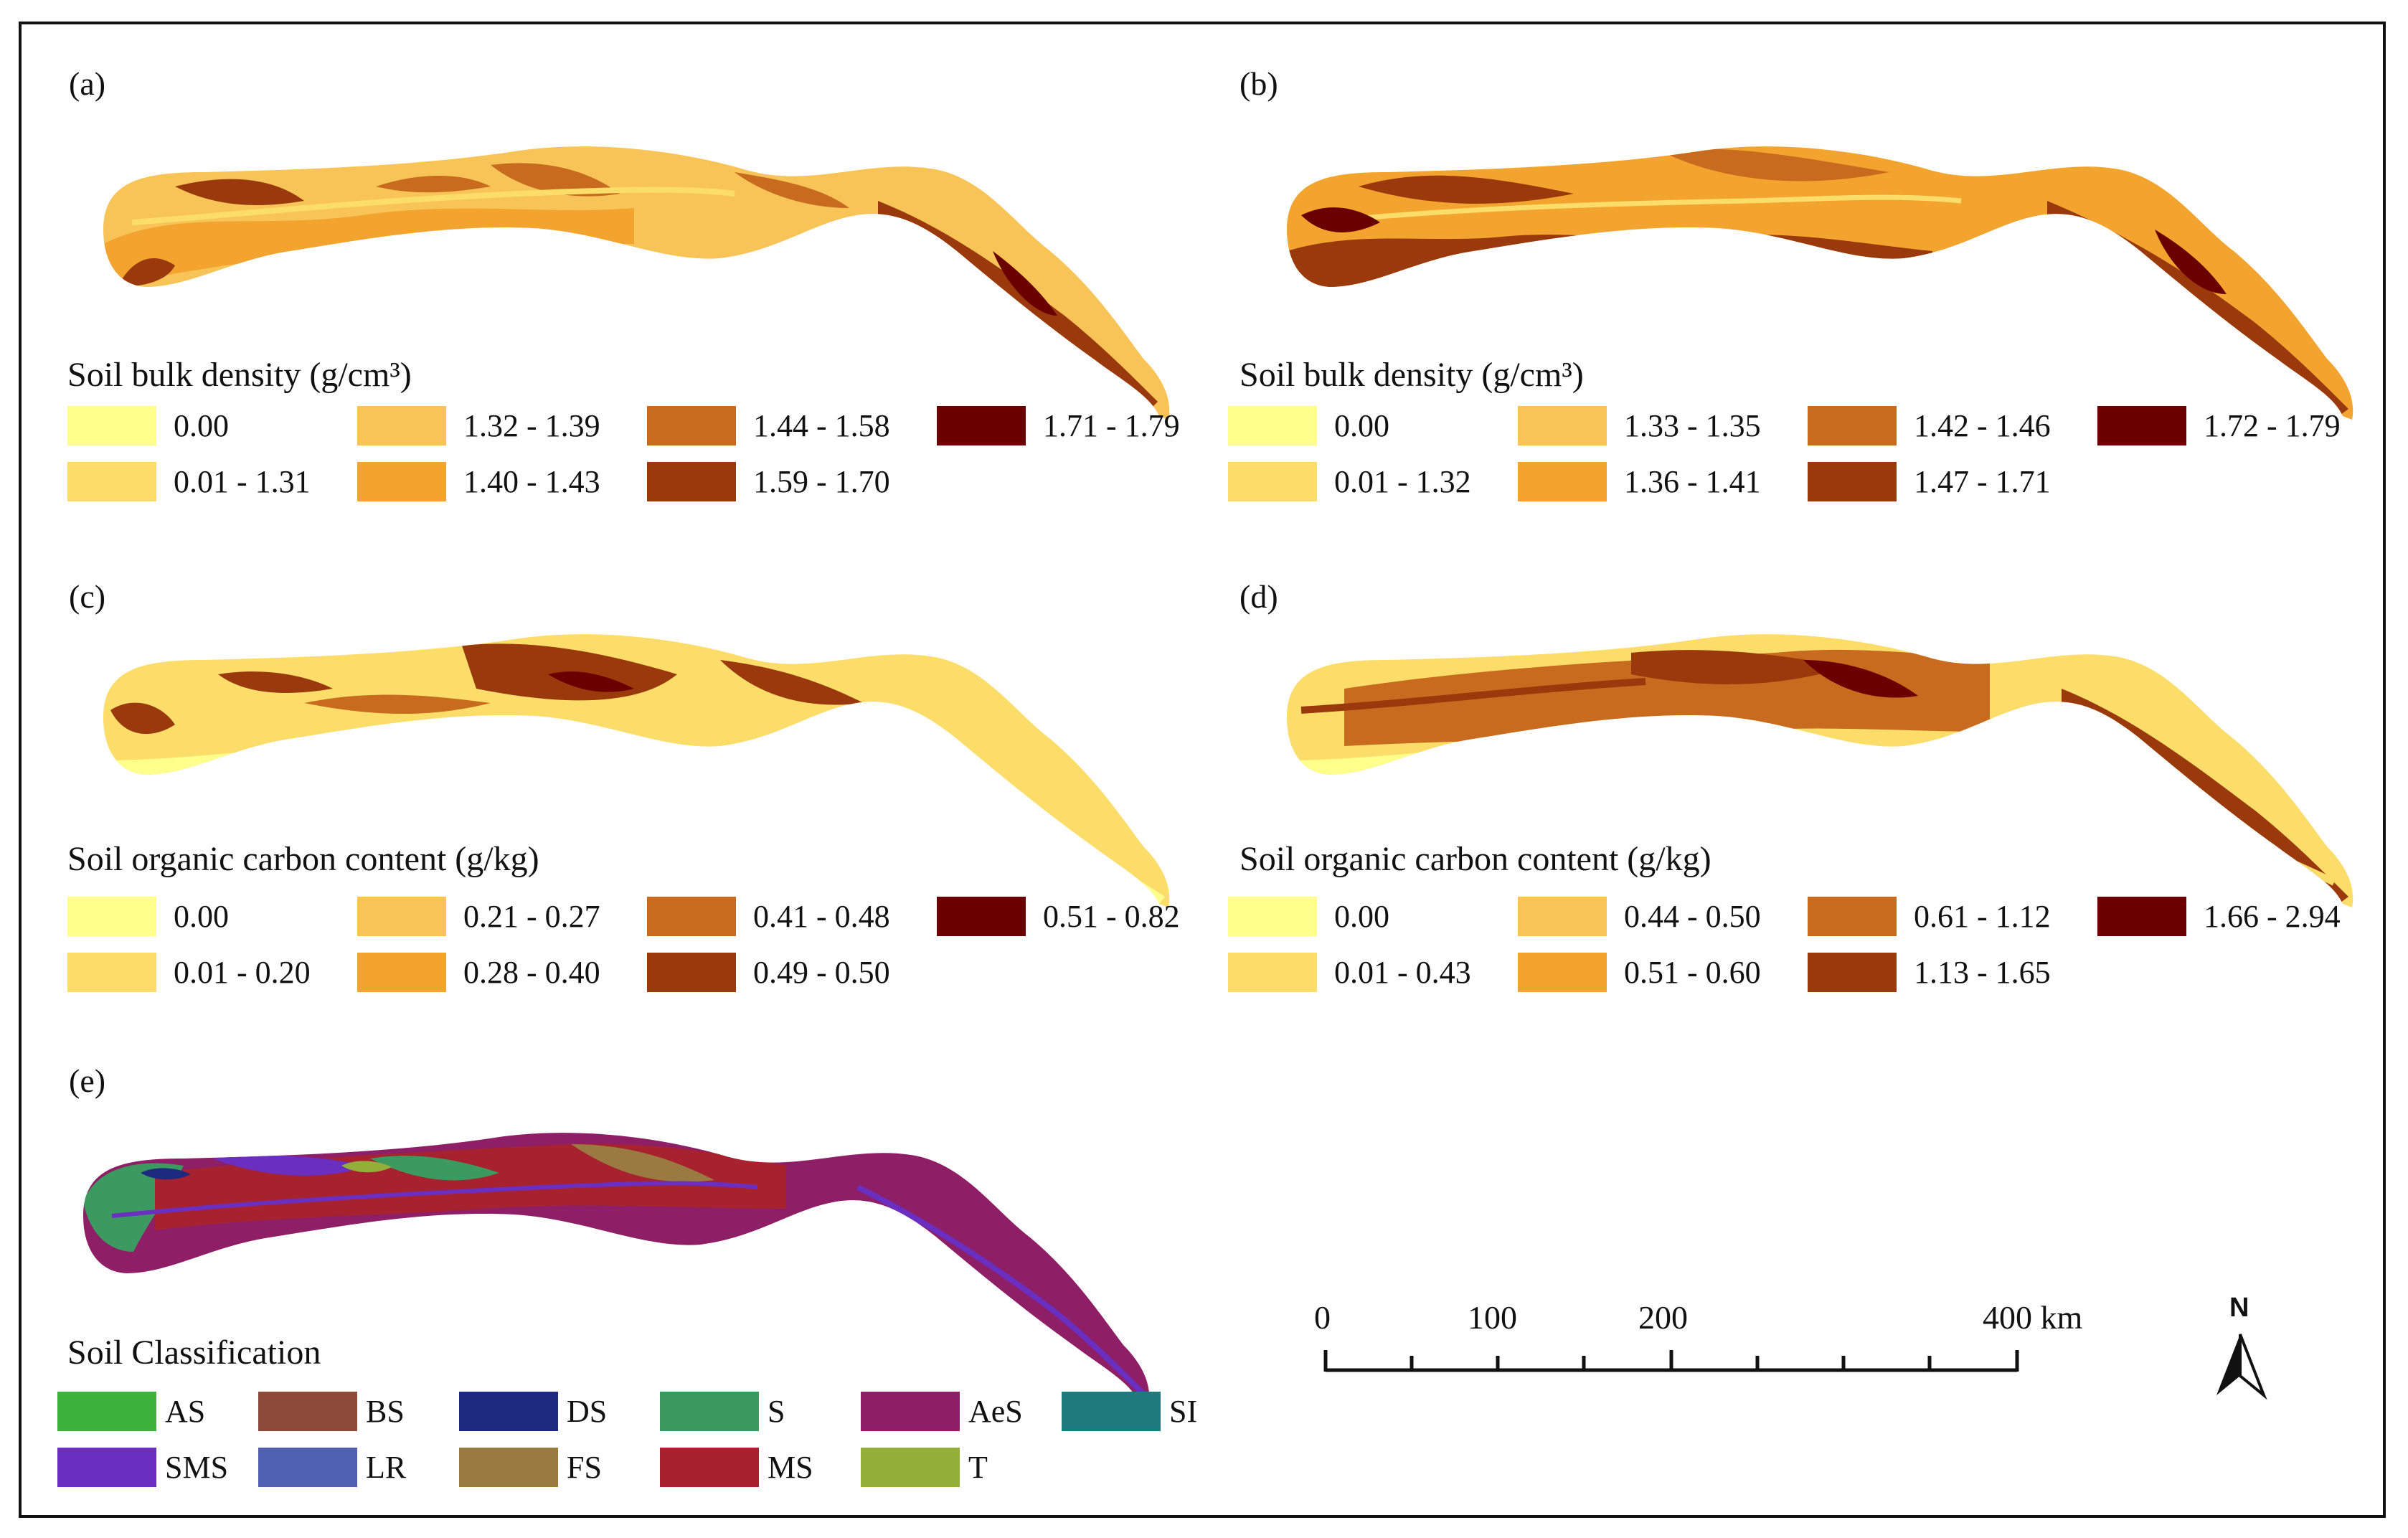 The width and height of the screenshot is (2408, 1538). Describe the element at coordinates (1412, 375) in the screenshot. I see `legend-title-b: Soil bulk density (g/cm³)` at that location.